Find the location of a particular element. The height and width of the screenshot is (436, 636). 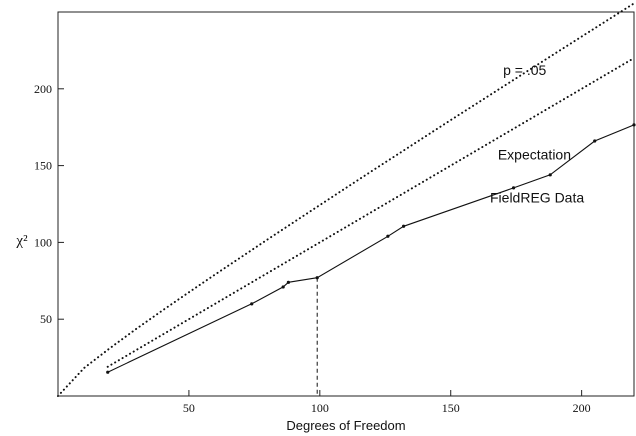

x-tick-label: 100 is located at coordinates (320, 408).